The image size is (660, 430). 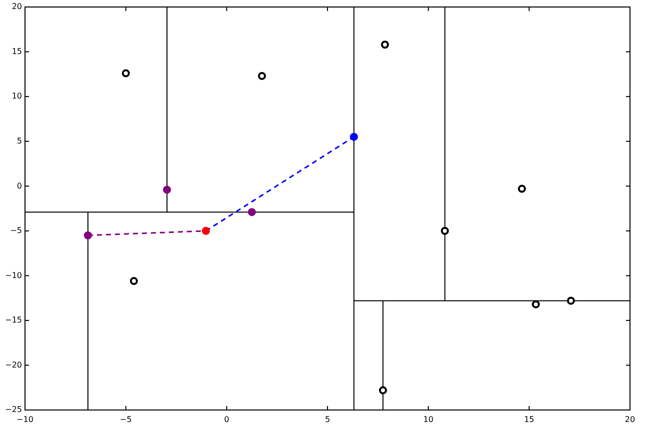 What do you see at coordinates (19, 141) in the screenshot?
I see `y-tick-label: 5` at bounding box center [19, 141].